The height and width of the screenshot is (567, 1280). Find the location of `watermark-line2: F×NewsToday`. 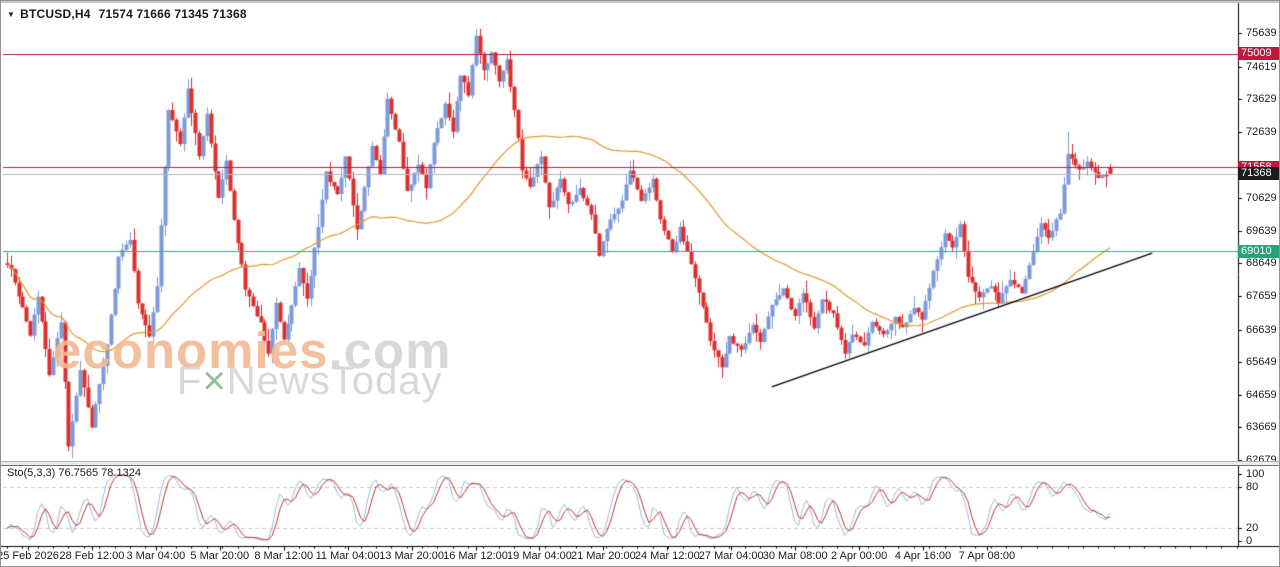

watermark-line2: F×NewsToday is located at coordinates (310, 381).